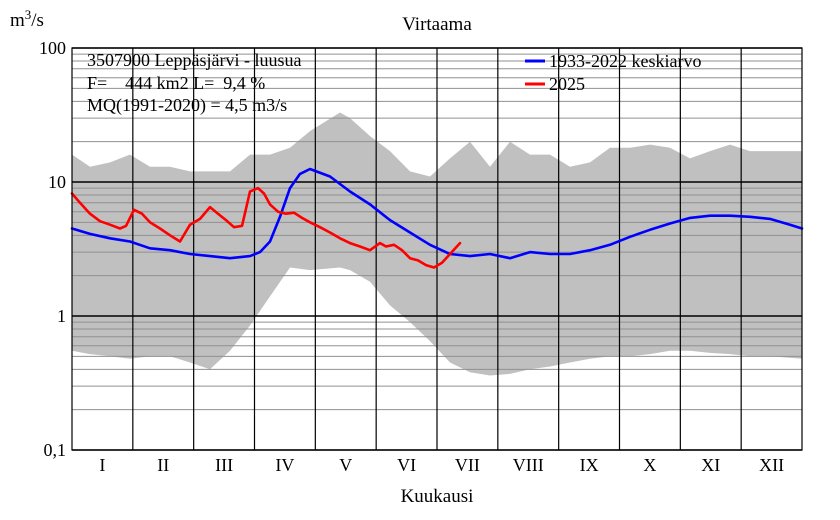  I want to click on y-axis-label-base: m, so click(17, 20).